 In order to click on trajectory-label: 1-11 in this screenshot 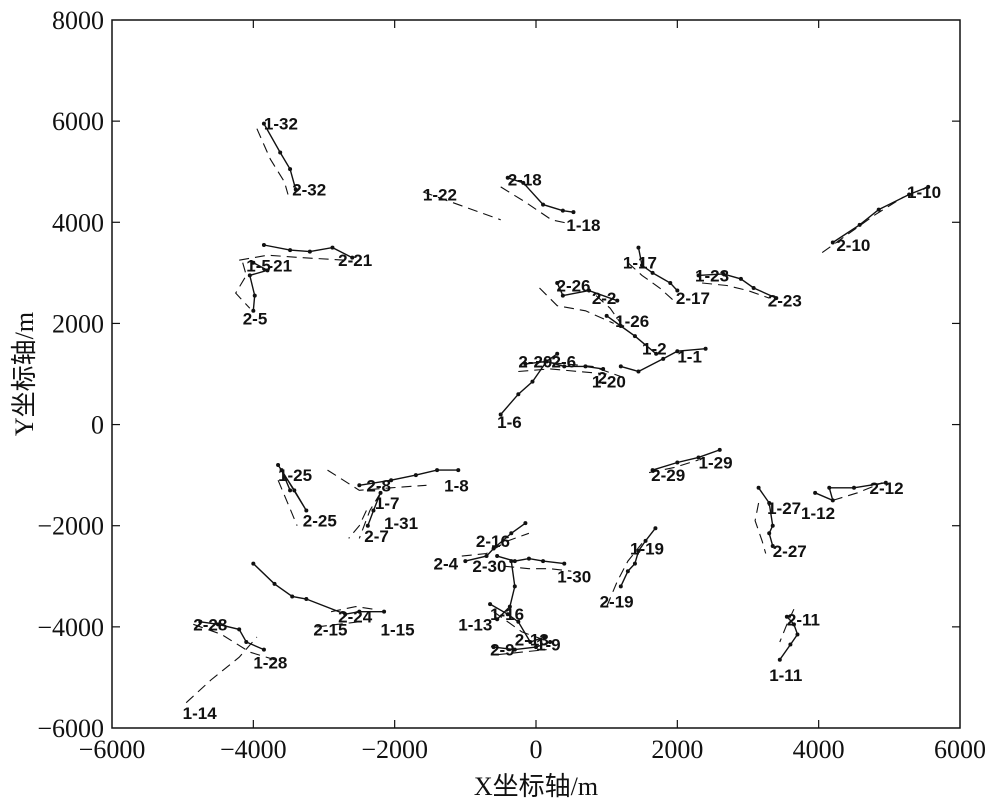, I will do `click(785, 675)`.